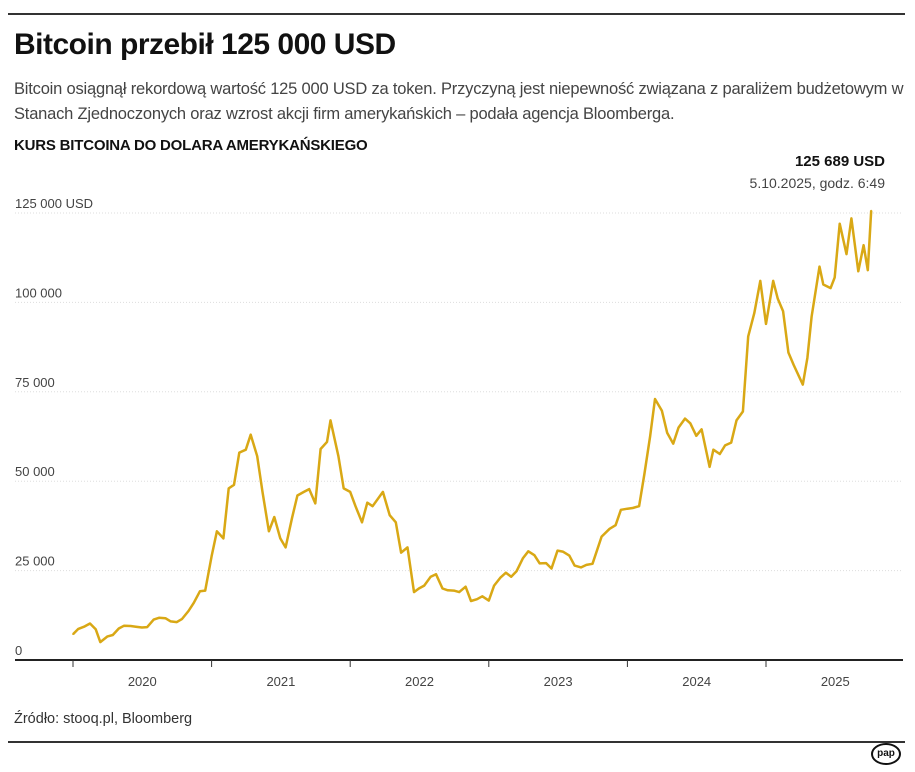 This screenshot has height=772, width=915. What do you see at coordinates (558, 681) in the screenshot?
I see `x-tick-label: 2023` at bounding box center [558, 681].